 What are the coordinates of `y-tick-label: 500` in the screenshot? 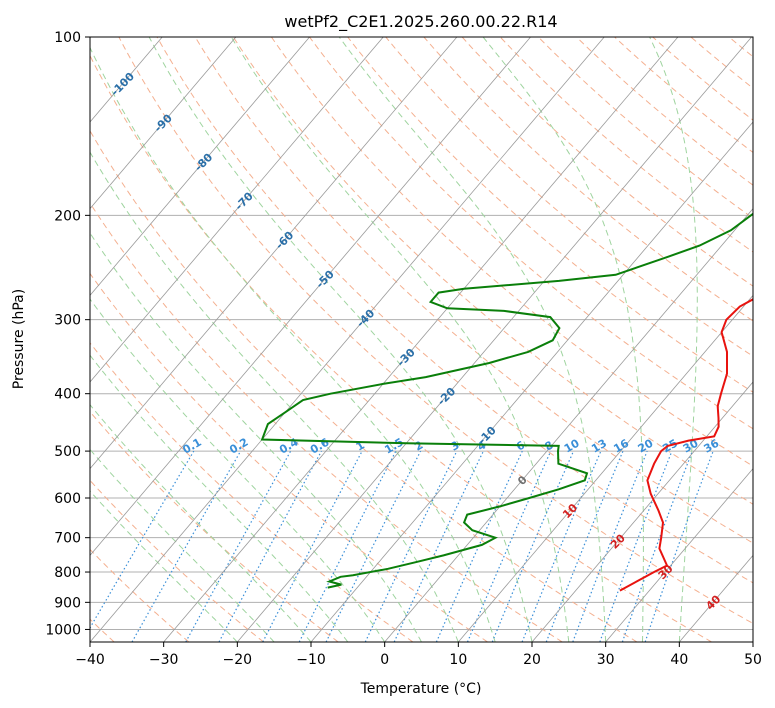 It's located at (67, 452).